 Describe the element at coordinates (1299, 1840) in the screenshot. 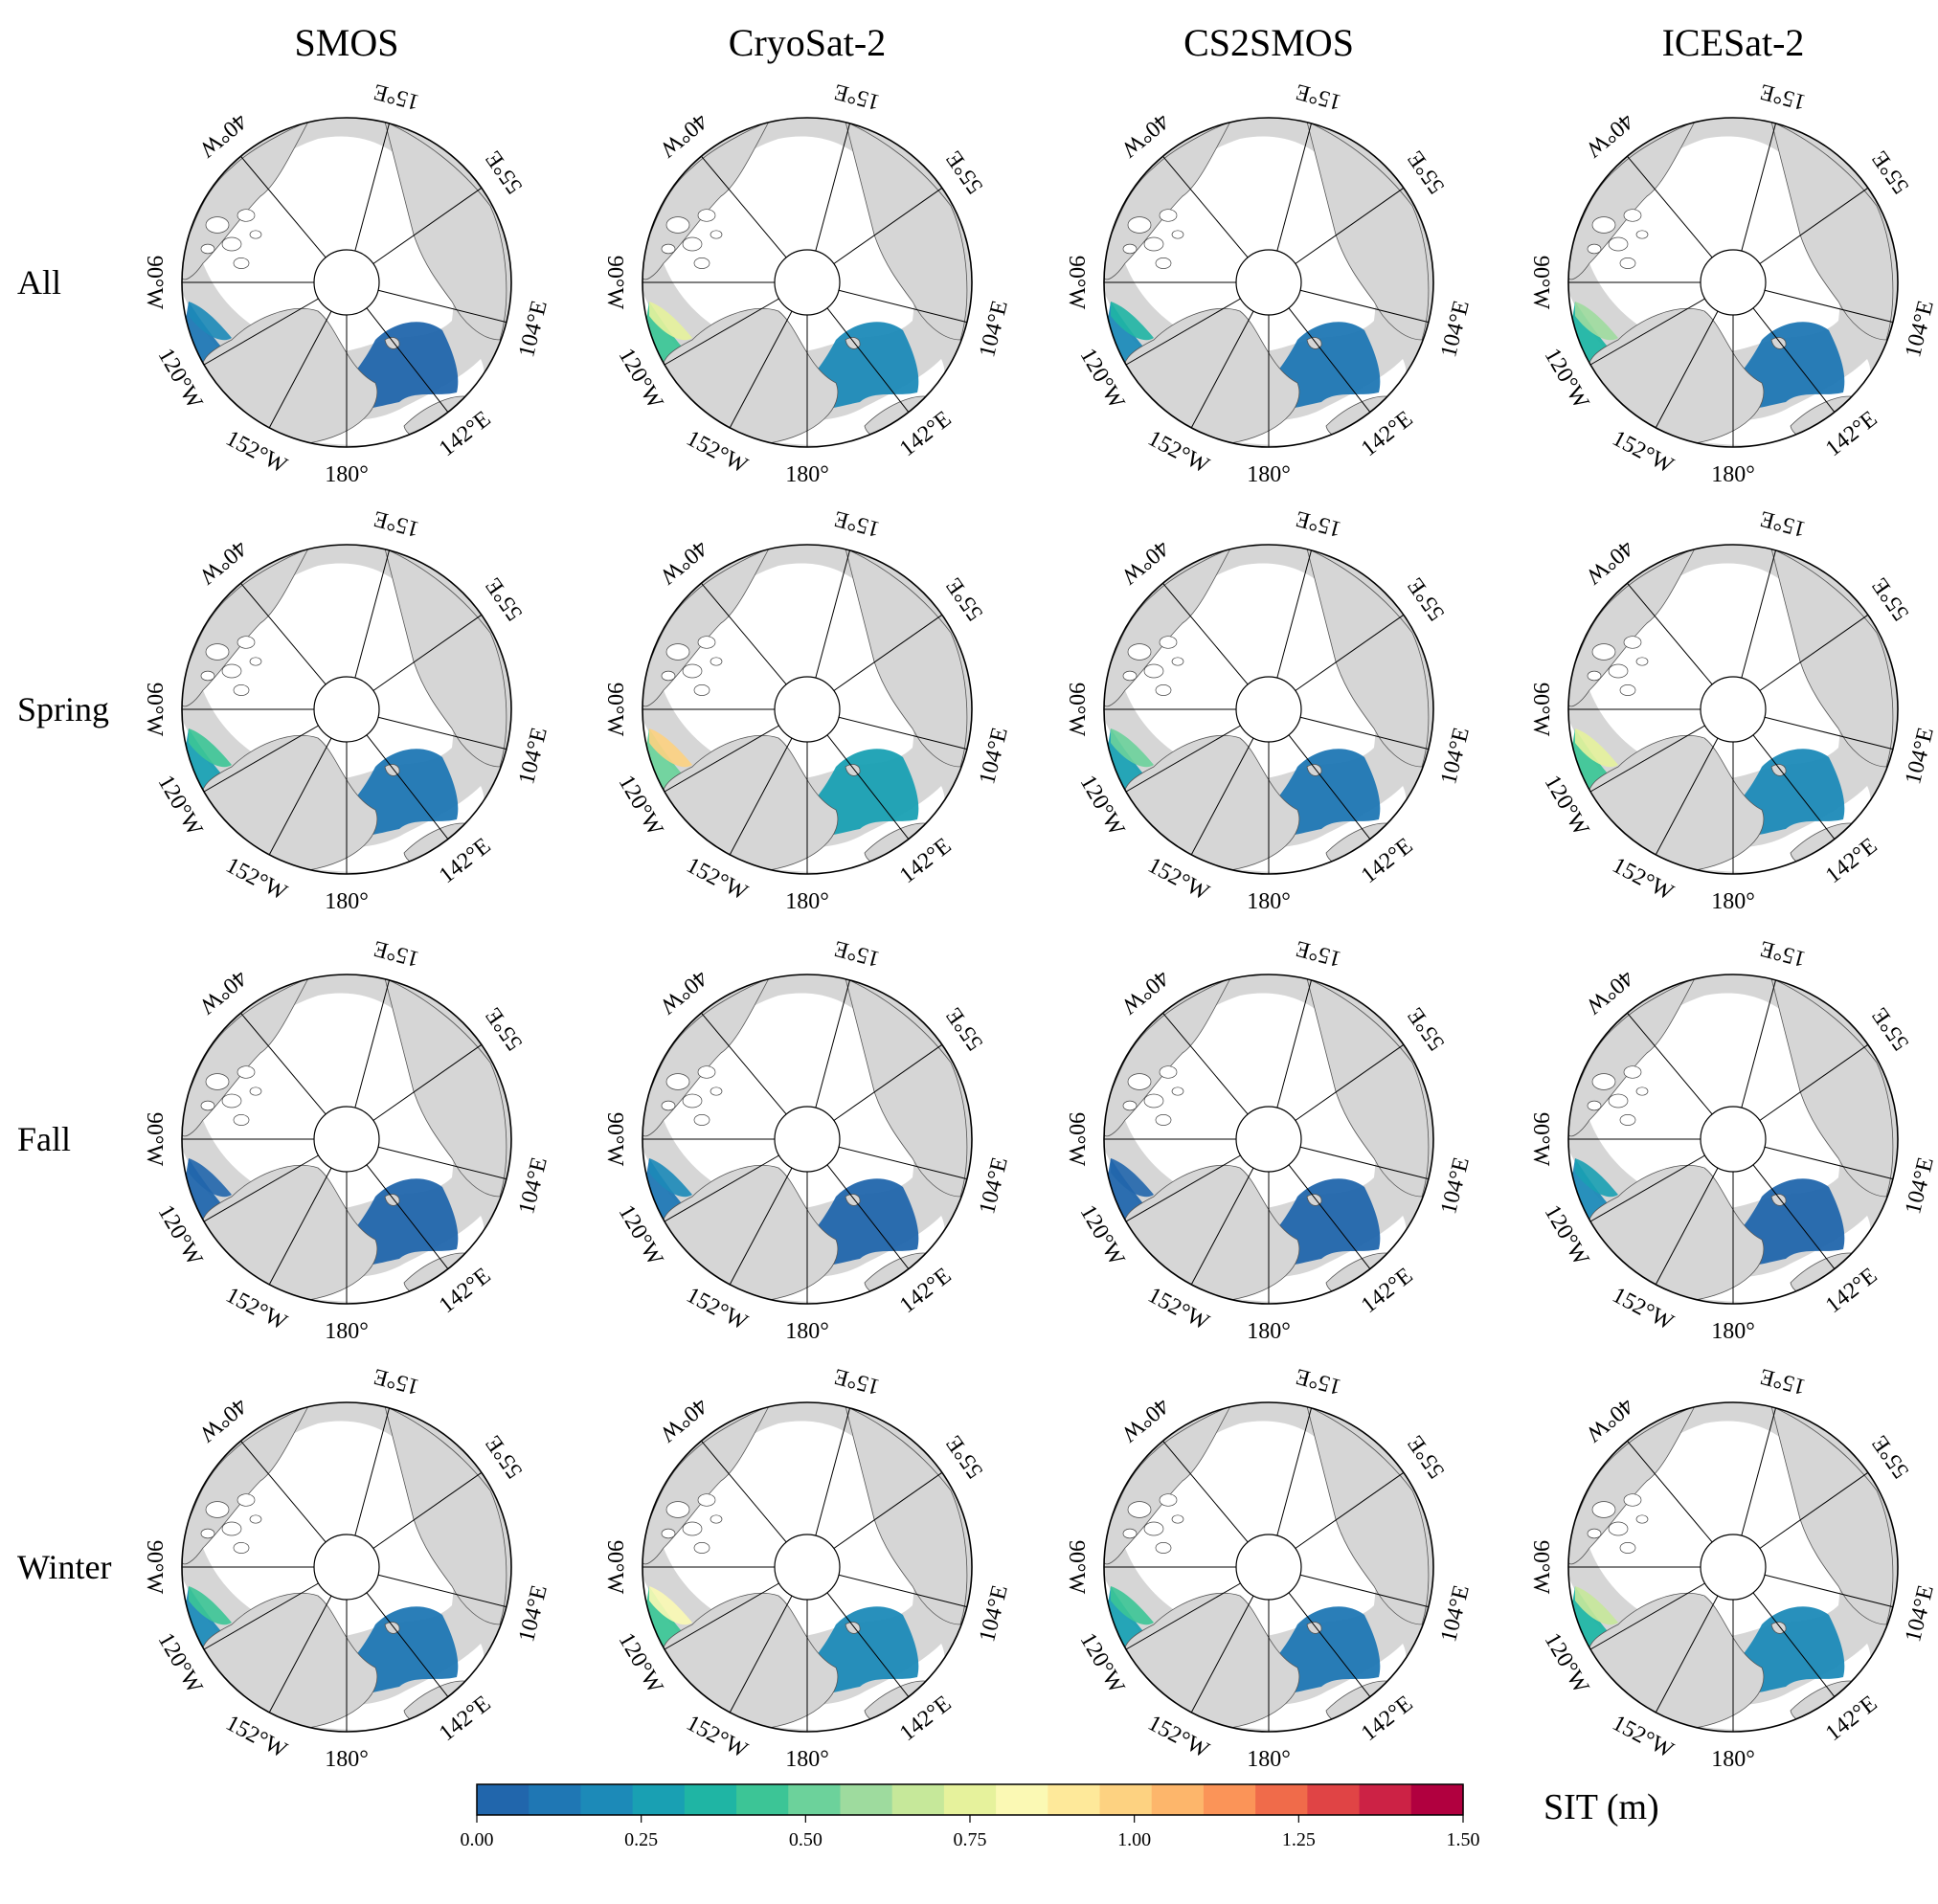

I see `colorbar-tick-label: 1.25` at that location.